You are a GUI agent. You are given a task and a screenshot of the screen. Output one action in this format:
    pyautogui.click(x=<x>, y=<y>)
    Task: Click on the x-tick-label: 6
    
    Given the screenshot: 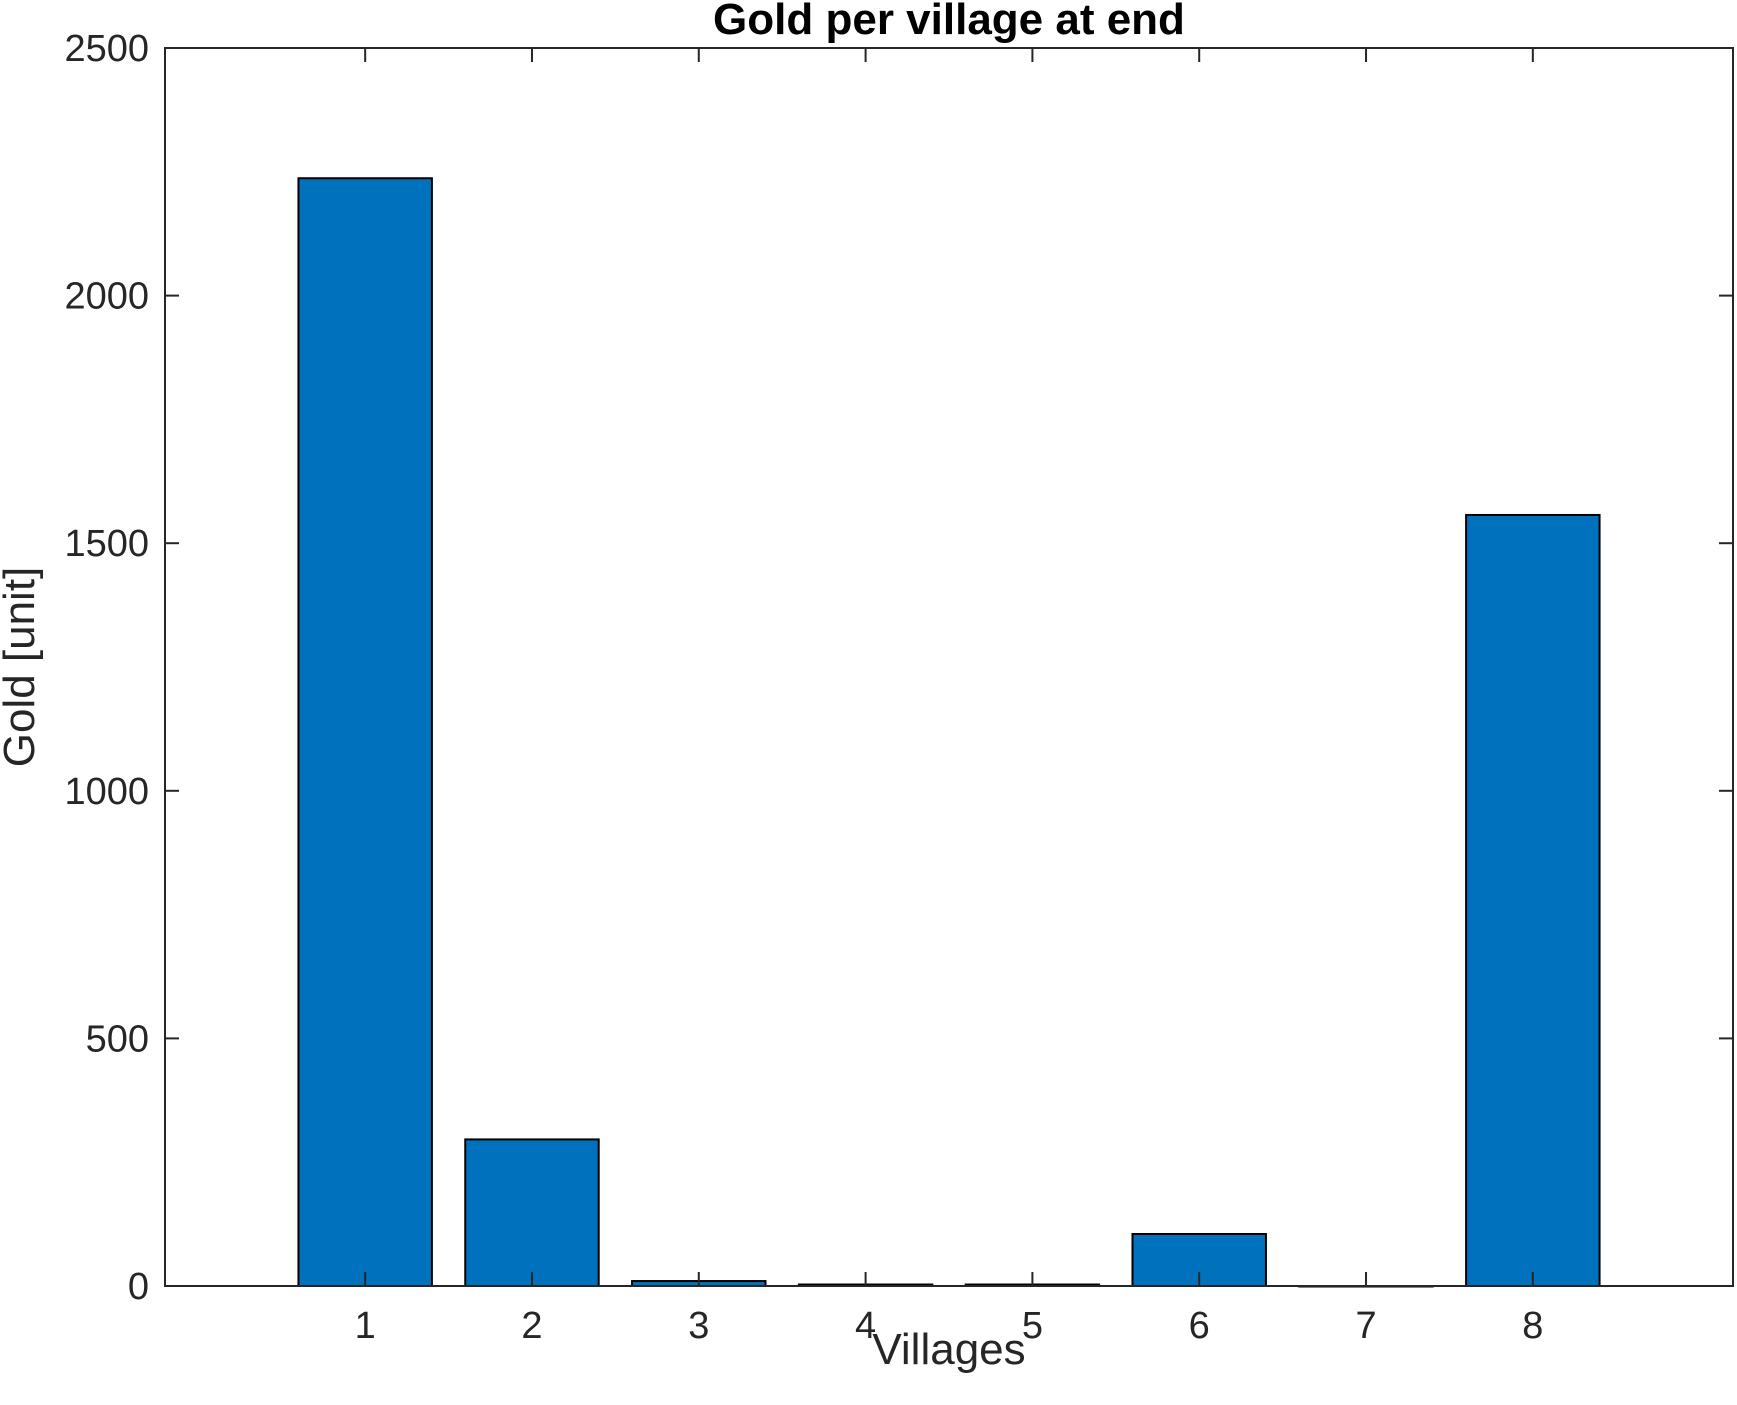 What is the action you would take?
    pyautogui.click(x=1199, y=1326)
    